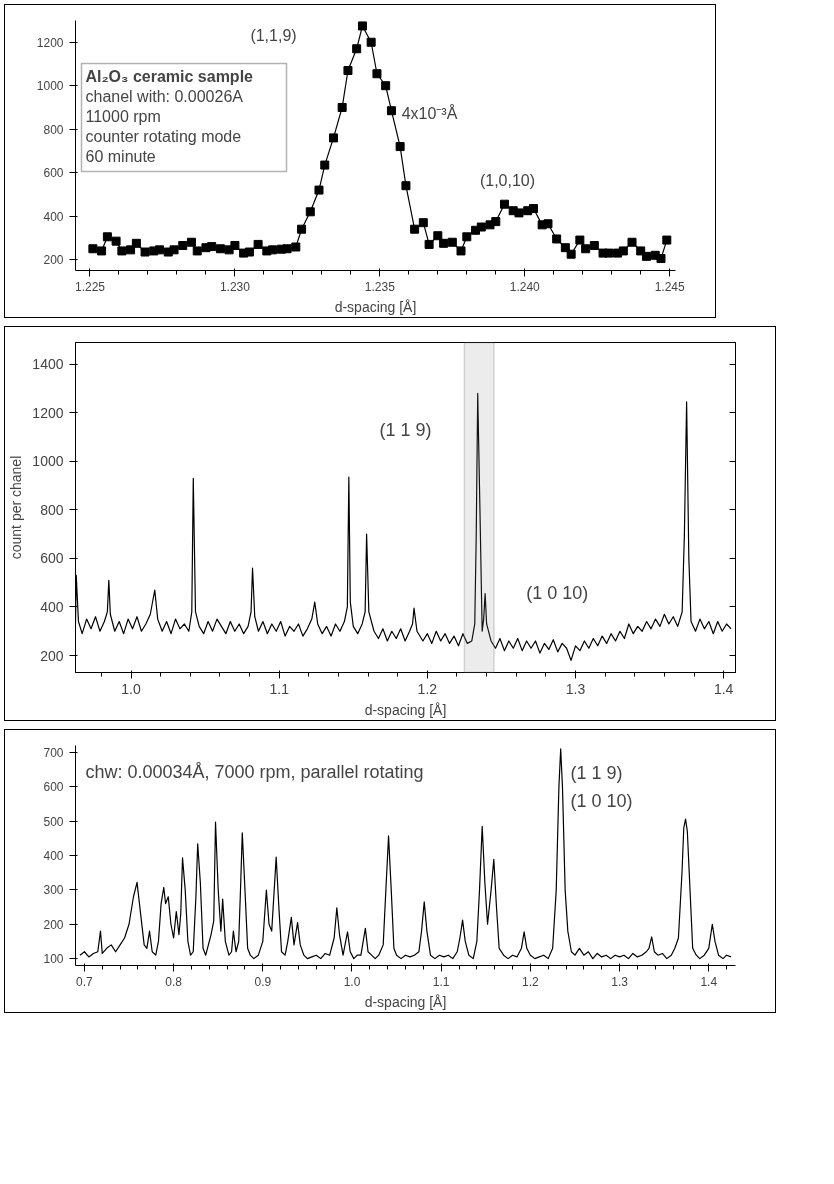  What do you see at coordinates (169, 76) in the screenshot?
I see `text: Al₂O₃ ceramic sample` at bounding box center [169, 76].